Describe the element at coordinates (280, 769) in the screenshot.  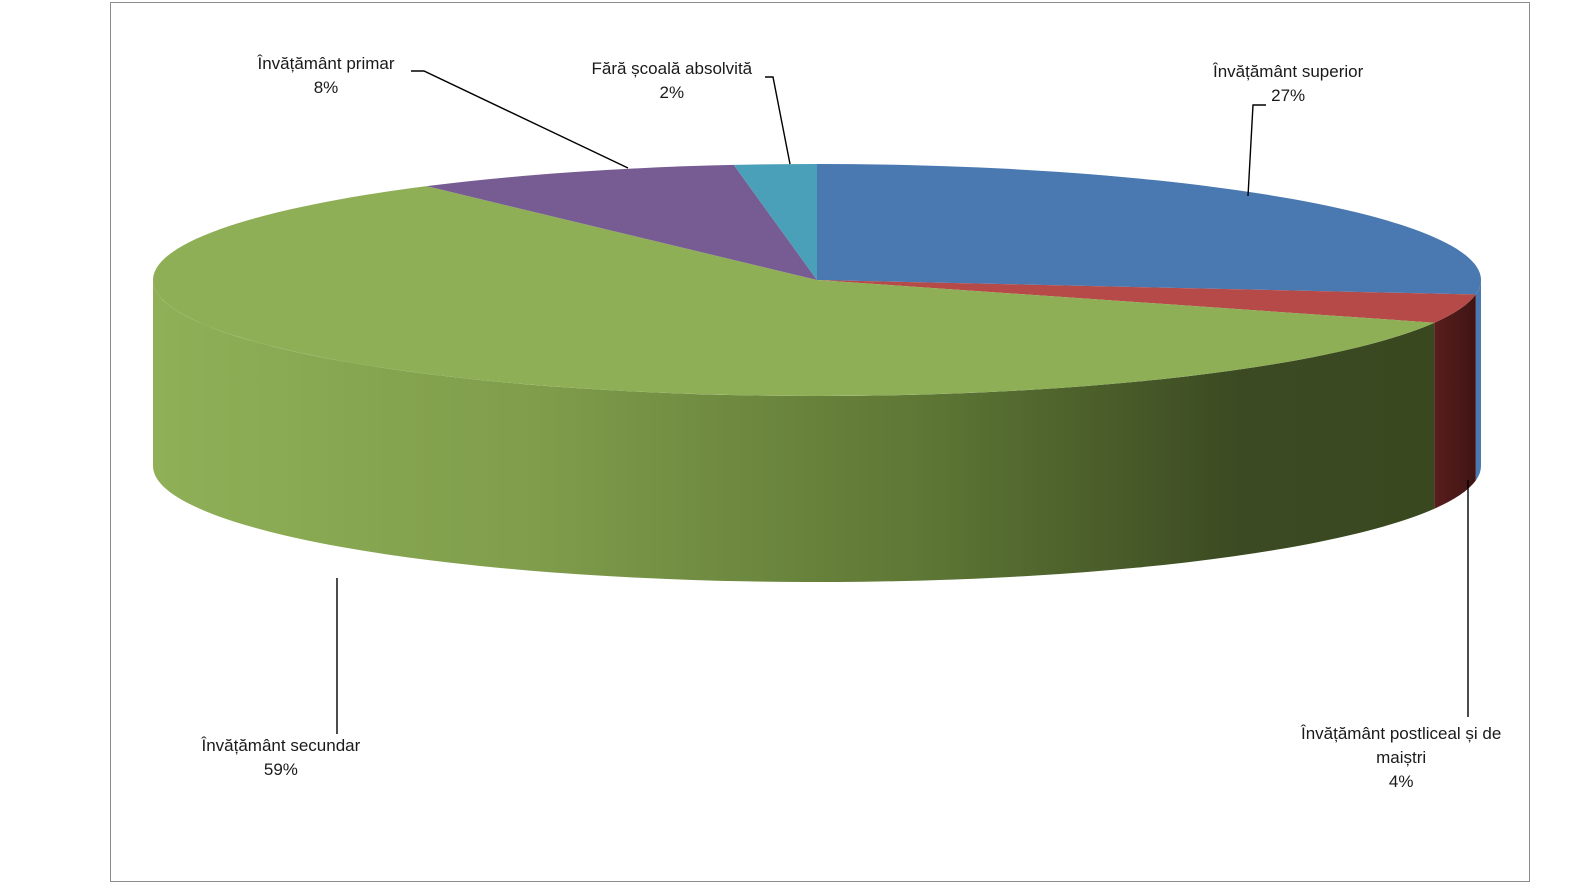
I see `slice-label-value: 59%` at that location.